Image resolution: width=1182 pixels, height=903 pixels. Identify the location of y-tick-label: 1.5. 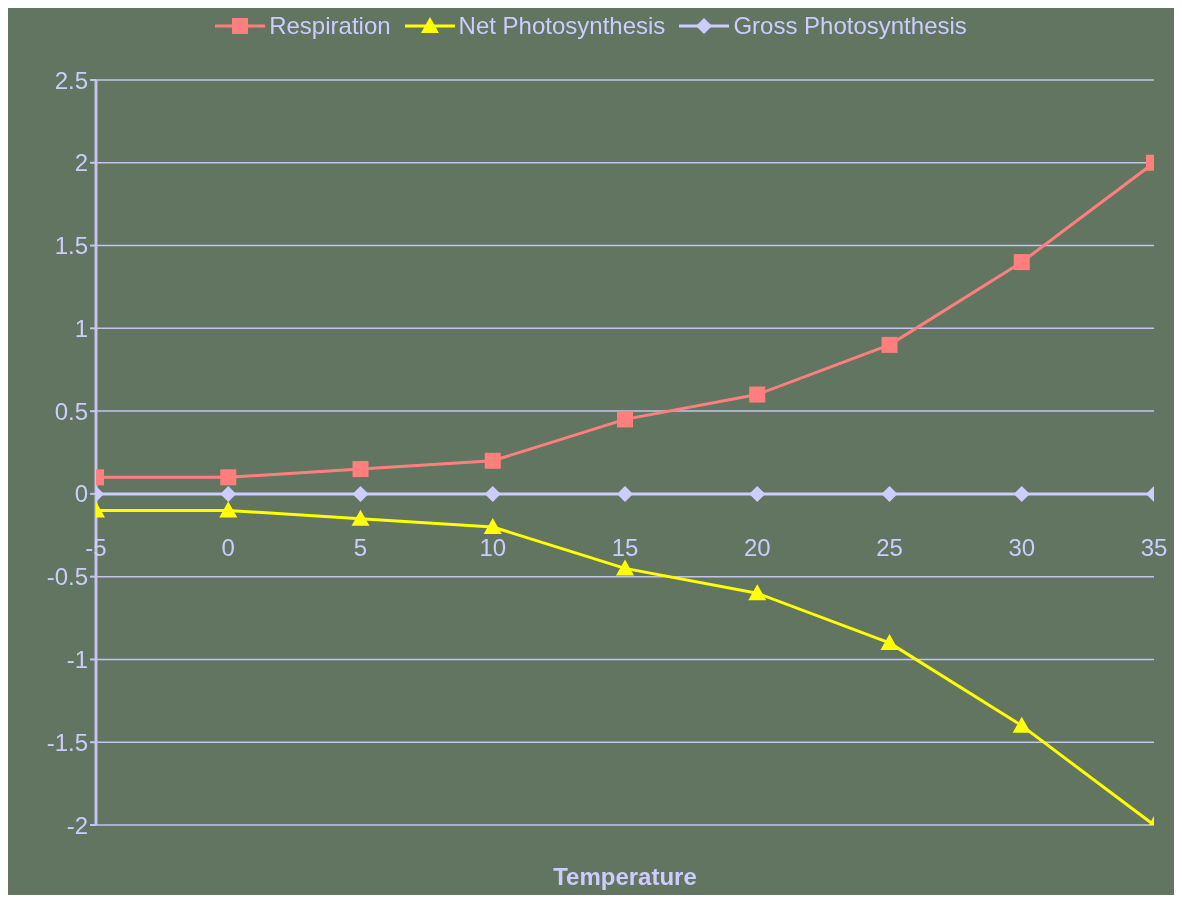
(71, 246).